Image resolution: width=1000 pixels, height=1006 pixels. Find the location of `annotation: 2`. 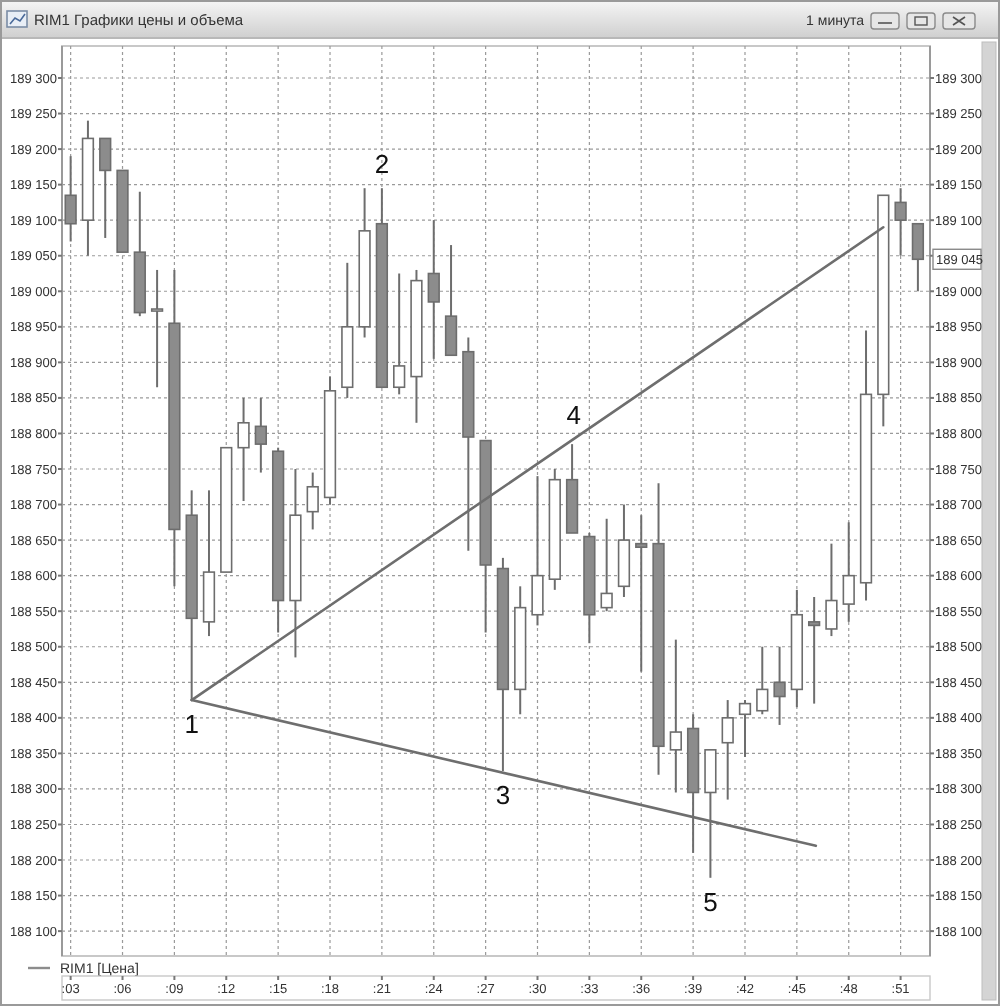

annotation: 2 is located at coordinates (382, 164).